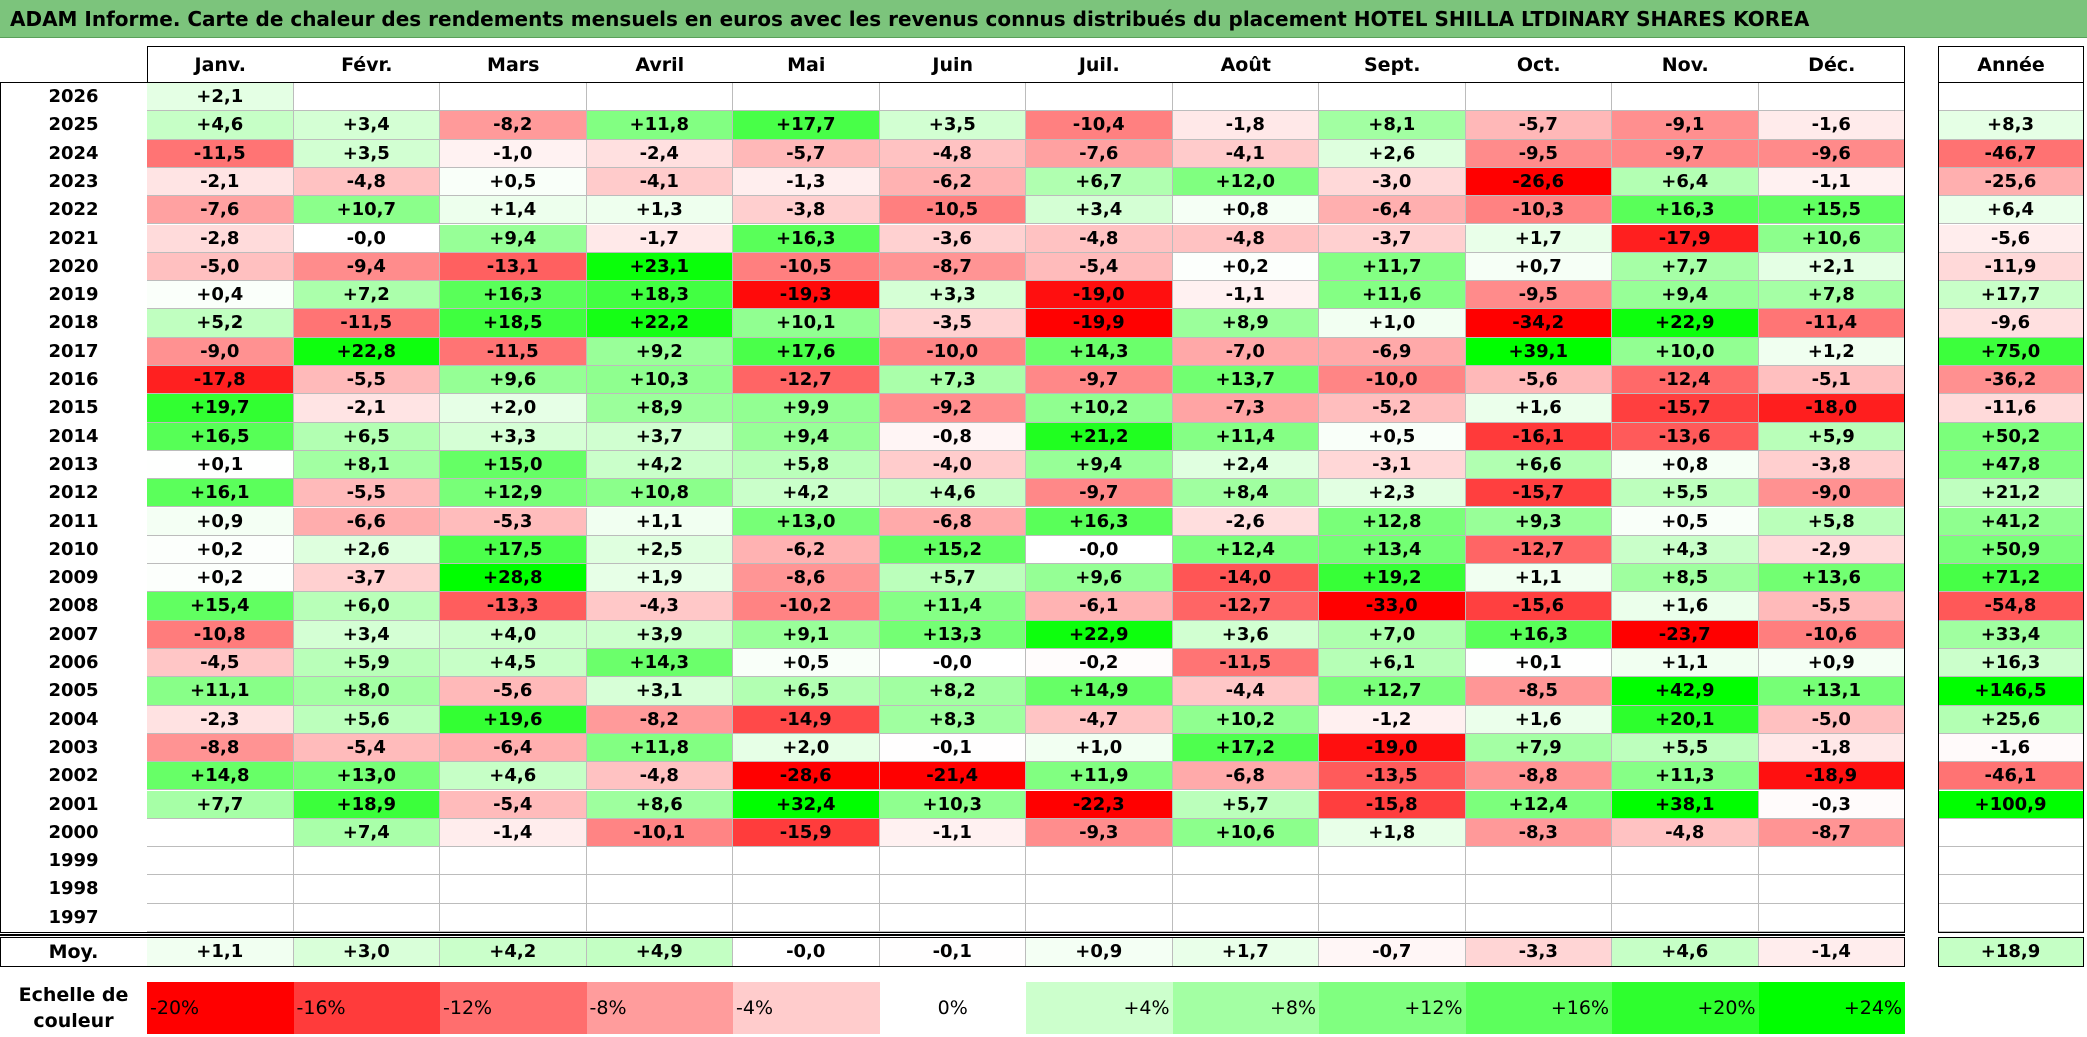 This screenshot has width=2087, height=1037. What do you see at coordinates (1685, 804) in the screenshot?
I see `heatmap-cell: +38,1` at bounding box center [1685, 804].